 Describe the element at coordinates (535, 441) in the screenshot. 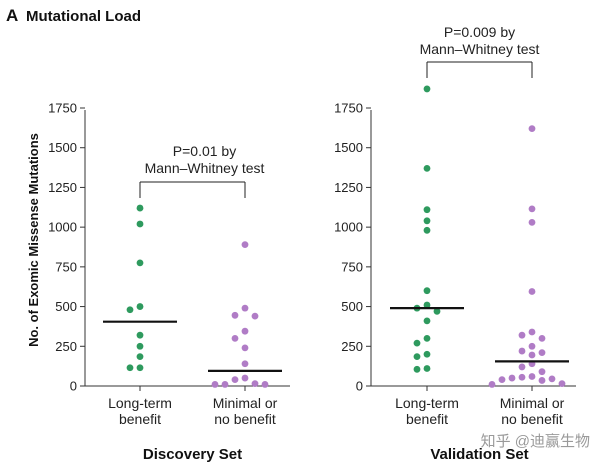

I see `watermark: 知乎 @迪赢生物` at that location.